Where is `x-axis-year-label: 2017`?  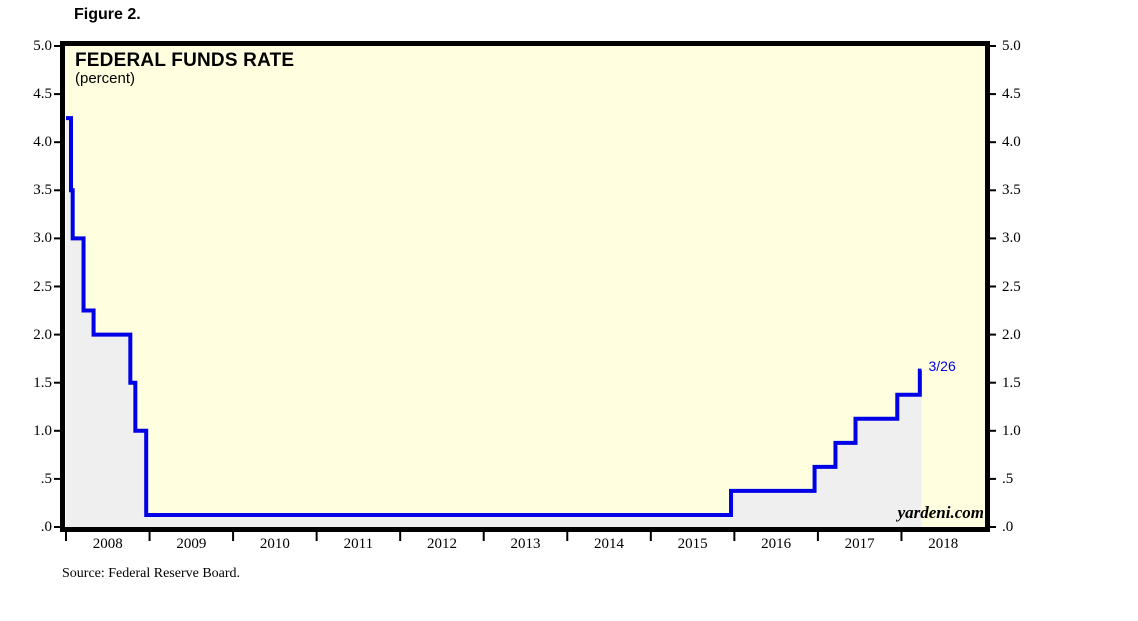
x-axis-year-label: 2017 is located at coordinates (859, 544).